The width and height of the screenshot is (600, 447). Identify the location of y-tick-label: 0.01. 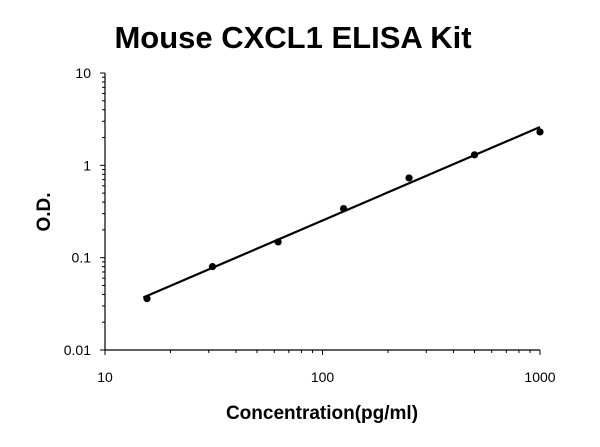
(77, 350).